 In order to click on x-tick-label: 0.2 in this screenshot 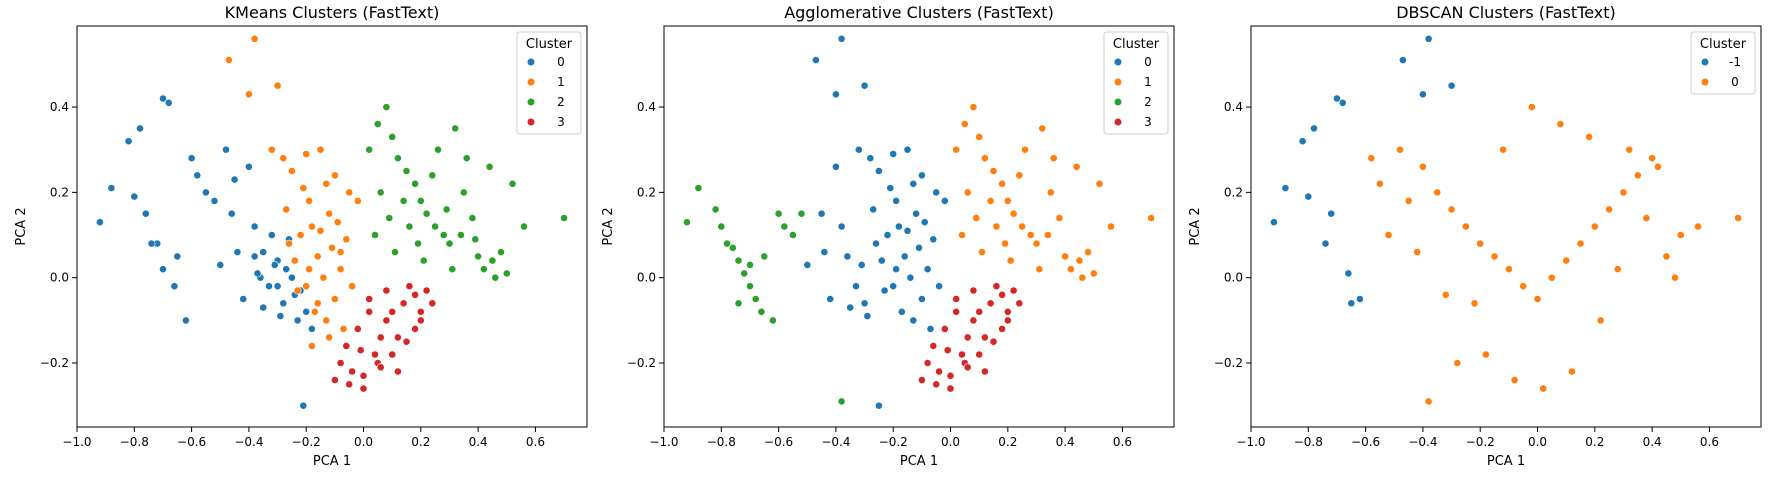, I will do `click(1594, 442)`.